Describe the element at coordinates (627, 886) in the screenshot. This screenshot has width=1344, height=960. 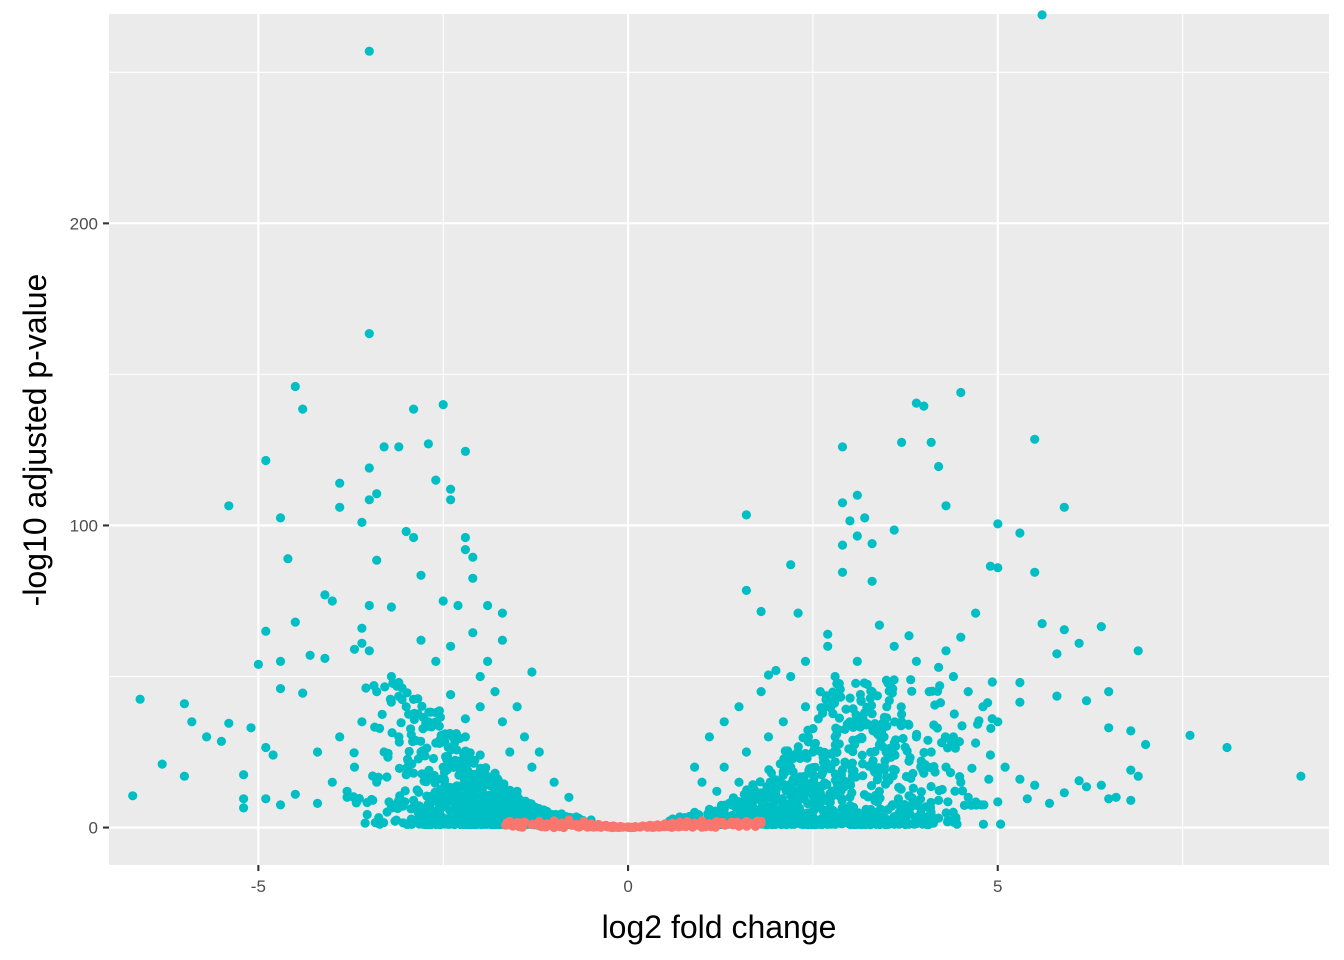
I see `x-tick-label: 0` at that location.